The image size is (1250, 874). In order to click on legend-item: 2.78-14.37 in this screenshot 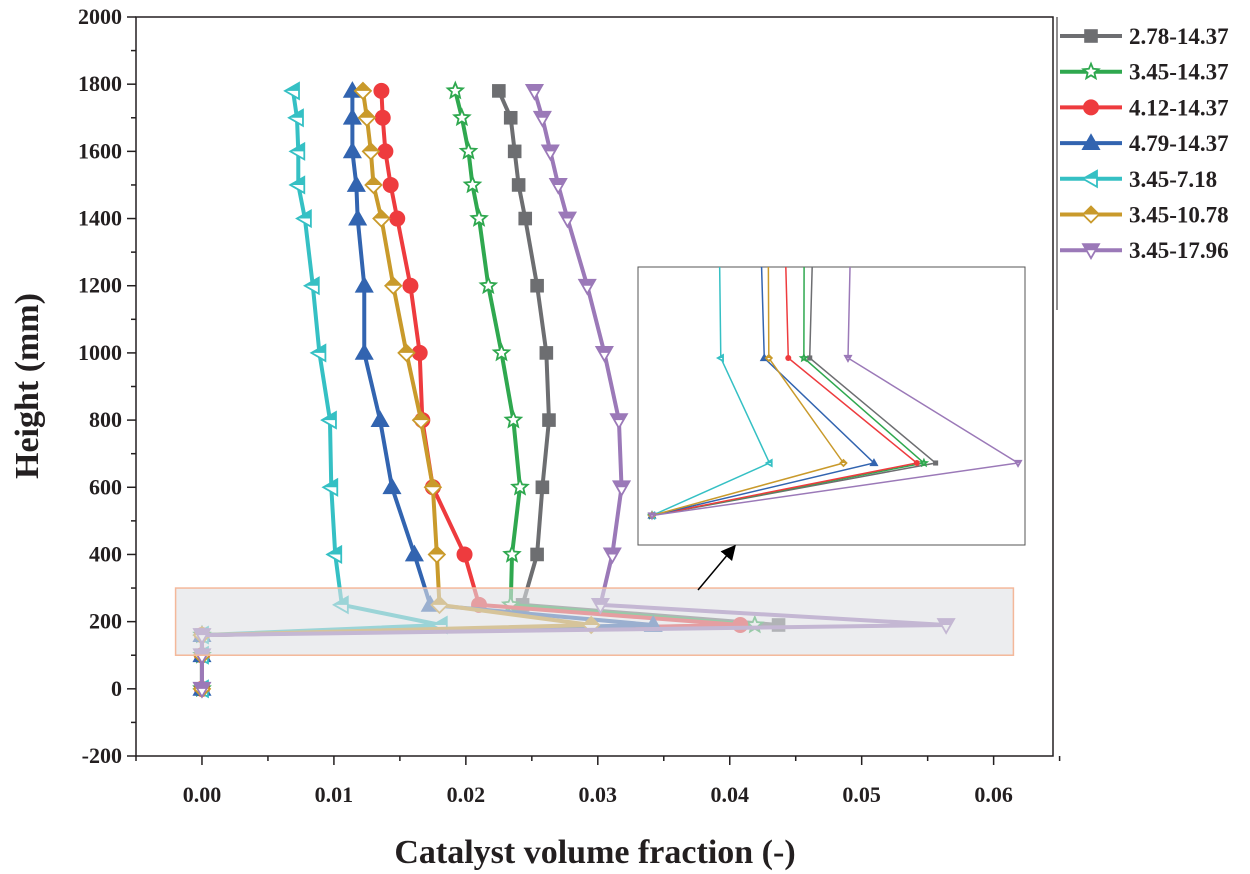, I will do `click(1144, 36)`.